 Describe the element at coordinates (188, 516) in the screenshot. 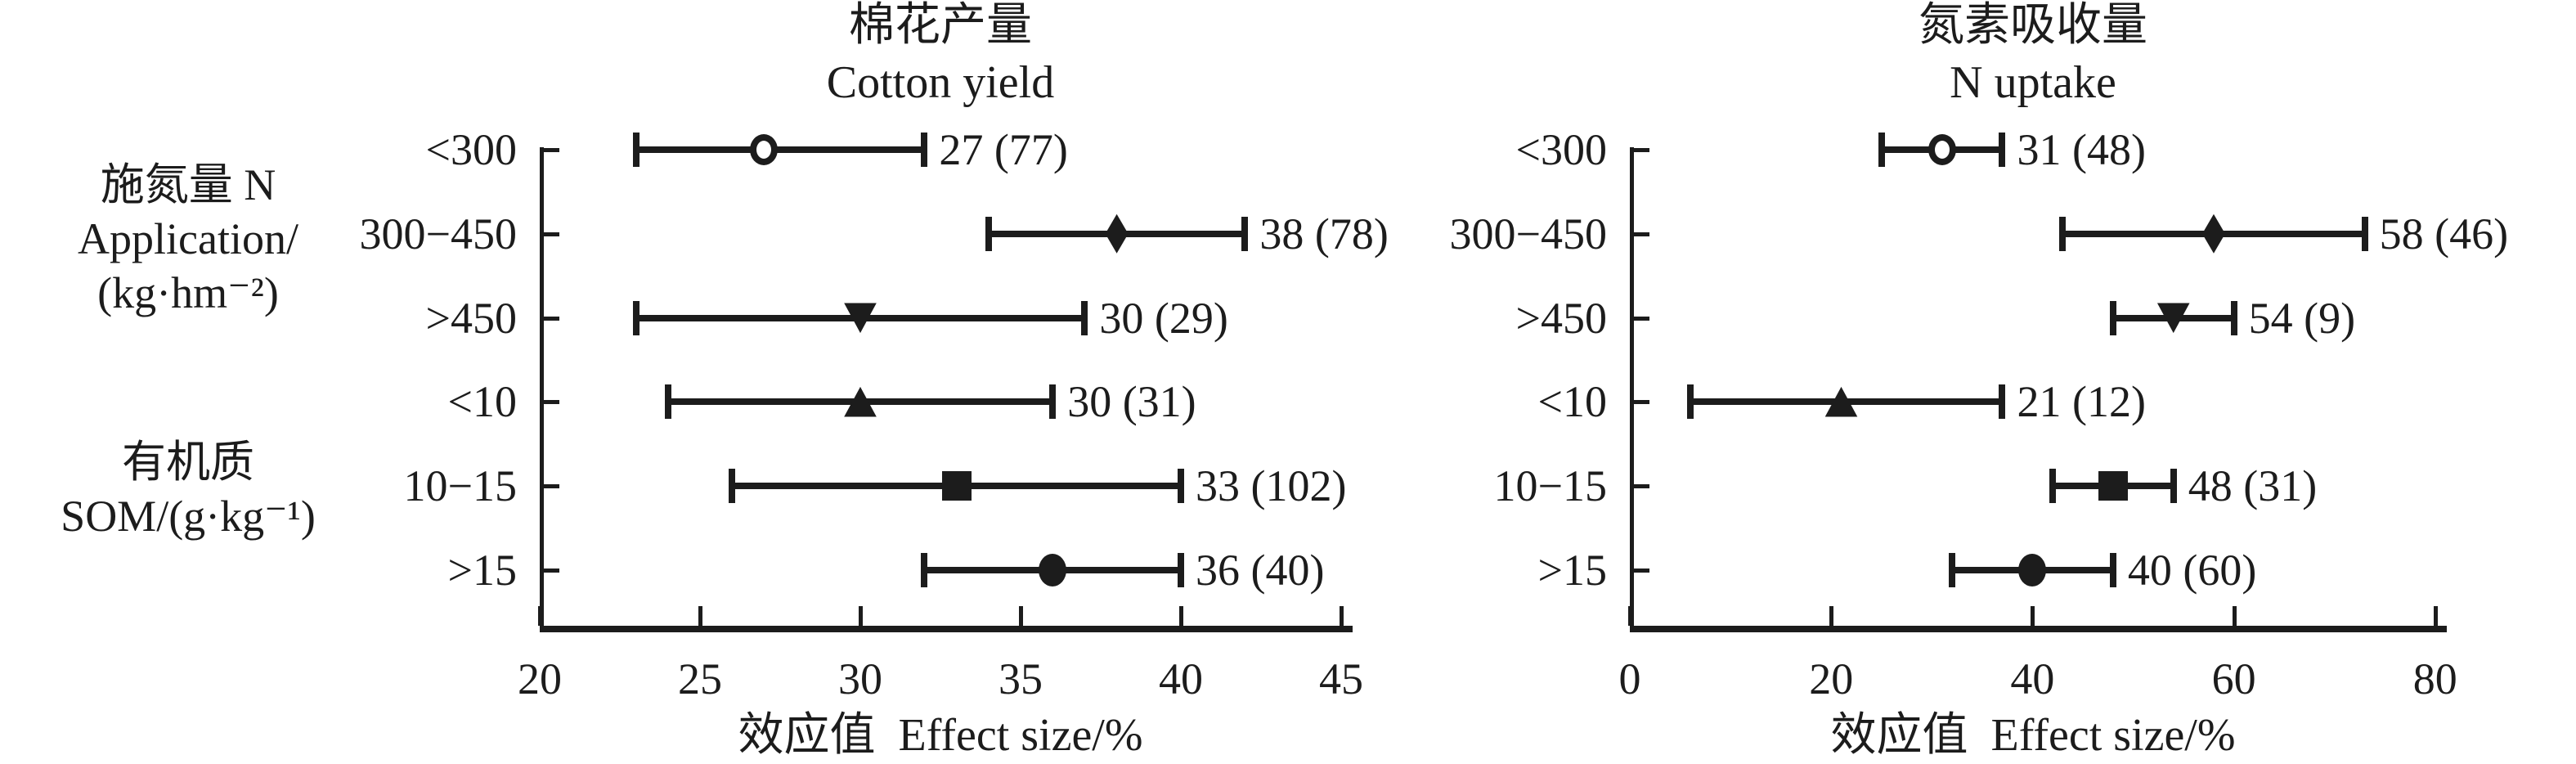

I see `group-label-line: SOM/(g·kg⁻¹)` at that location.